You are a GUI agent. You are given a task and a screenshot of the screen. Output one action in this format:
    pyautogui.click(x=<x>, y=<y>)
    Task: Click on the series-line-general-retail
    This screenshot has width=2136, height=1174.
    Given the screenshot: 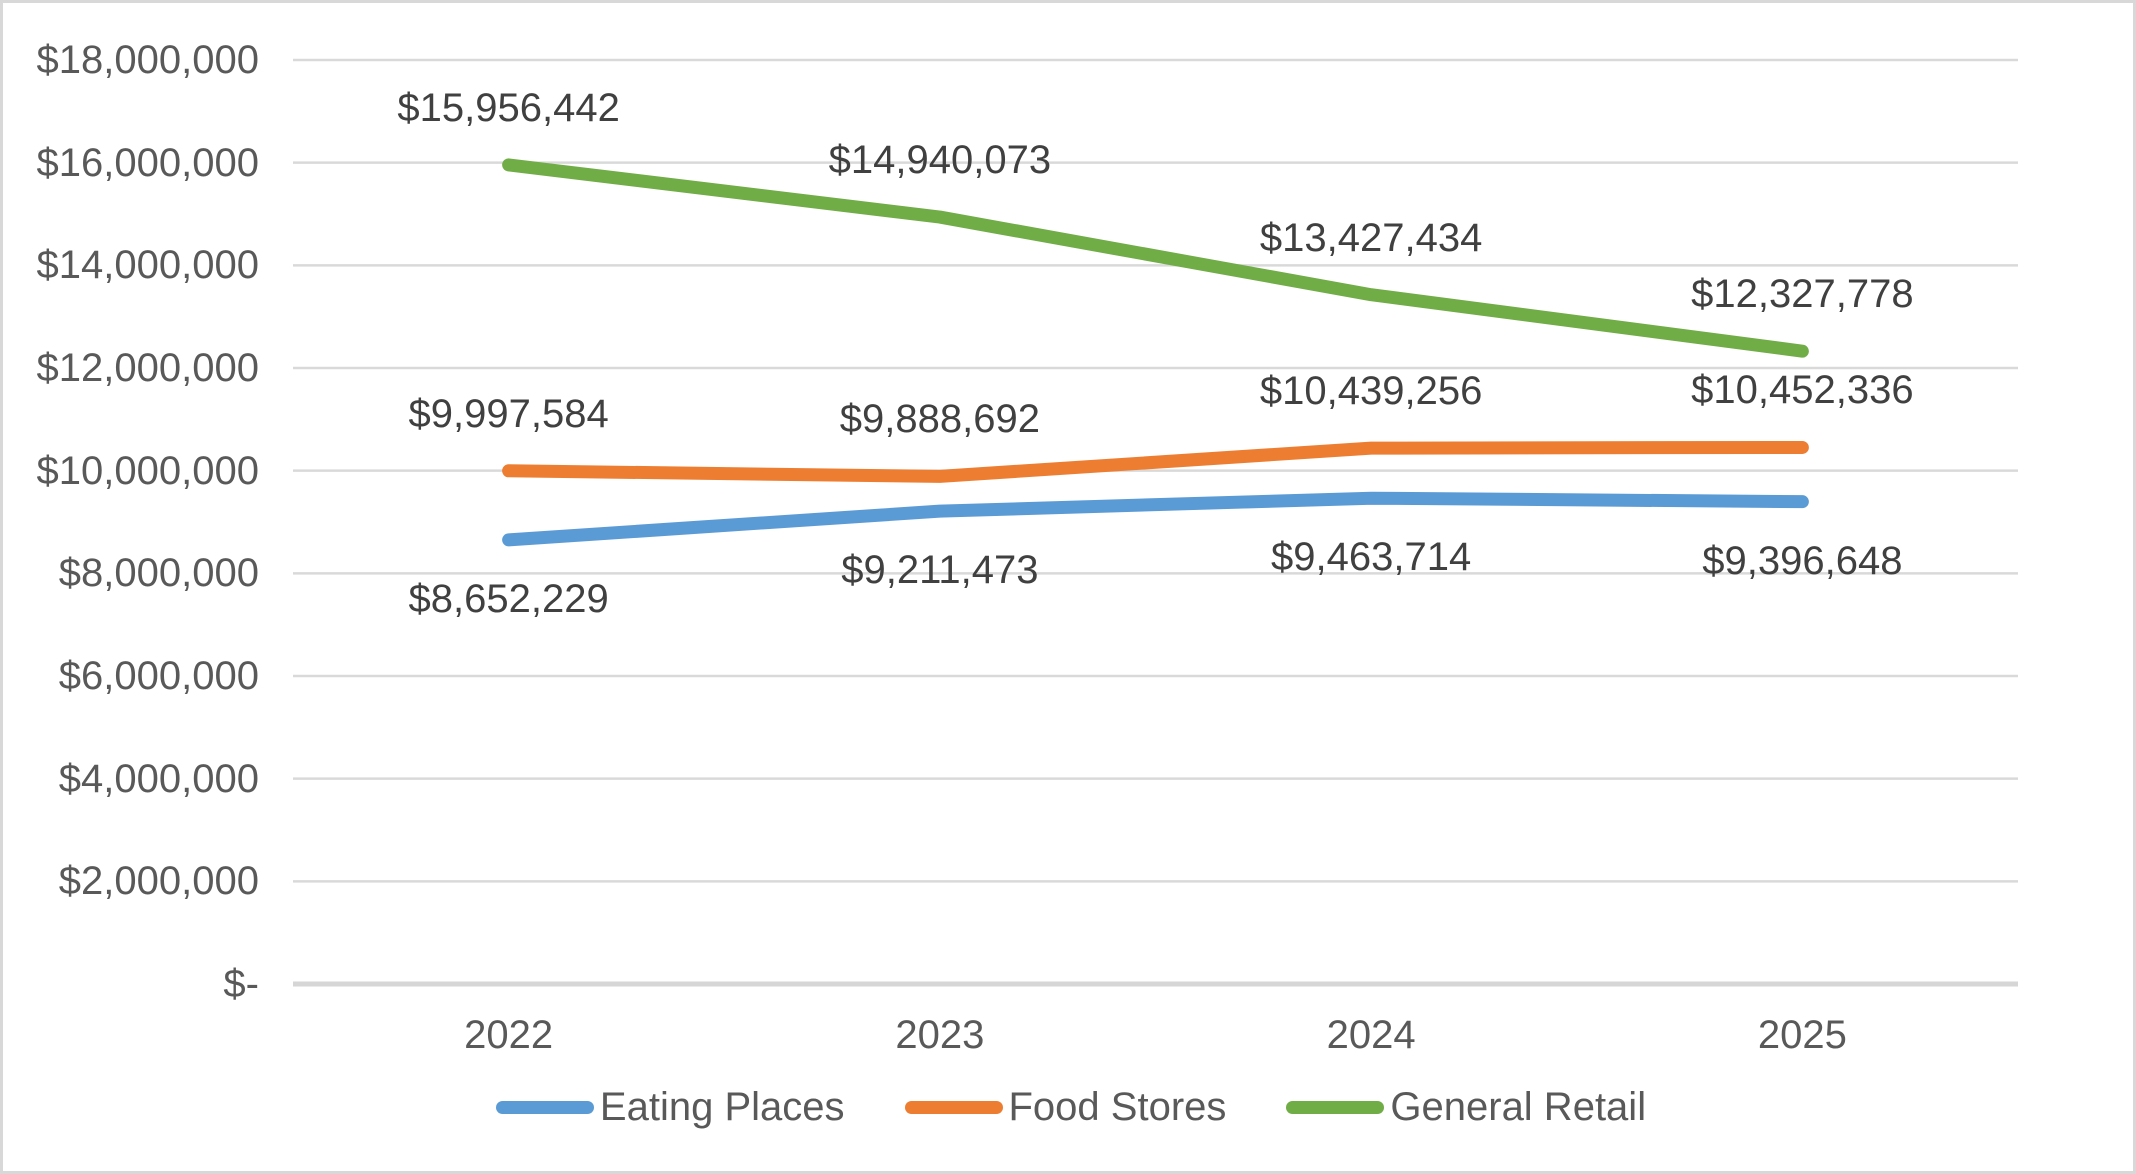 What is the action you would take?
    pyautogui.click(x=1155, y=258)
    